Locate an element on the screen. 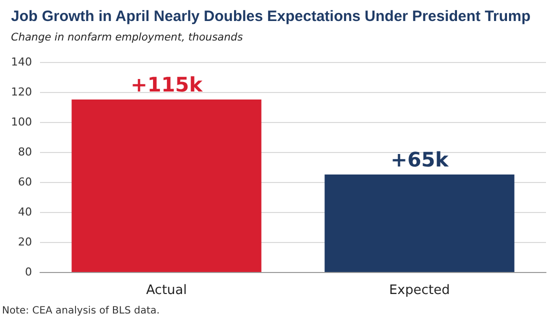  data-label: +115k is located at coordinates (167, 84).